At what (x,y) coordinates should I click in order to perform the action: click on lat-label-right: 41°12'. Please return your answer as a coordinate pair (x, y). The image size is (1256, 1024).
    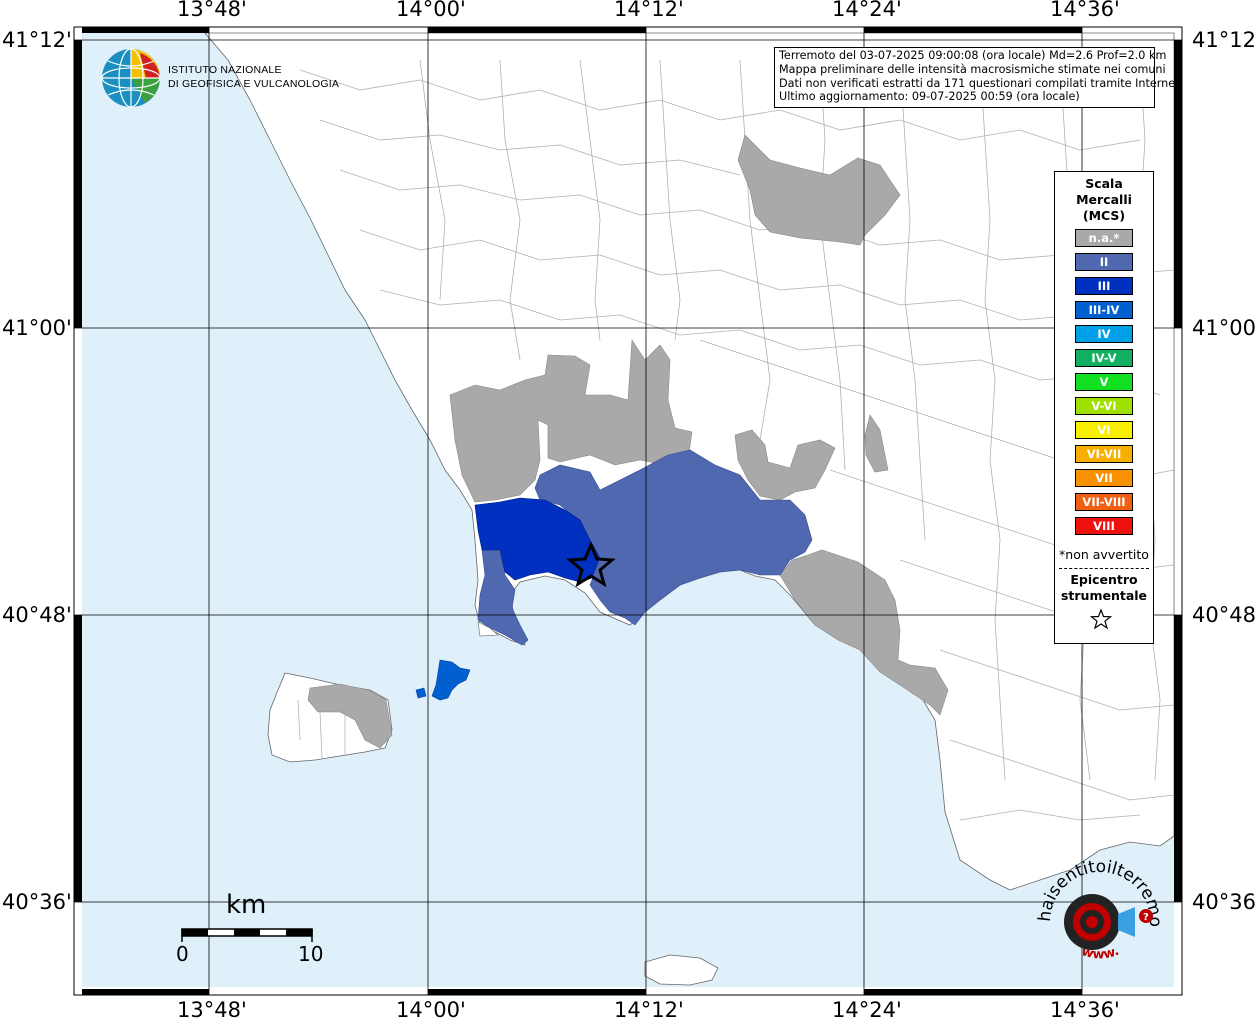
    Looking at the image, I should click on (1224, 40).